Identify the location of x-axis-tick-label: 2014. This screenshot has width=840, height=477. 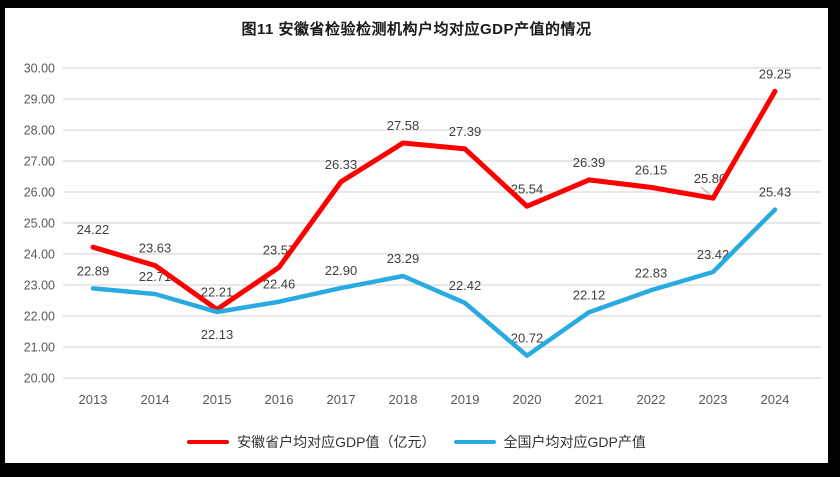
(155, 399).